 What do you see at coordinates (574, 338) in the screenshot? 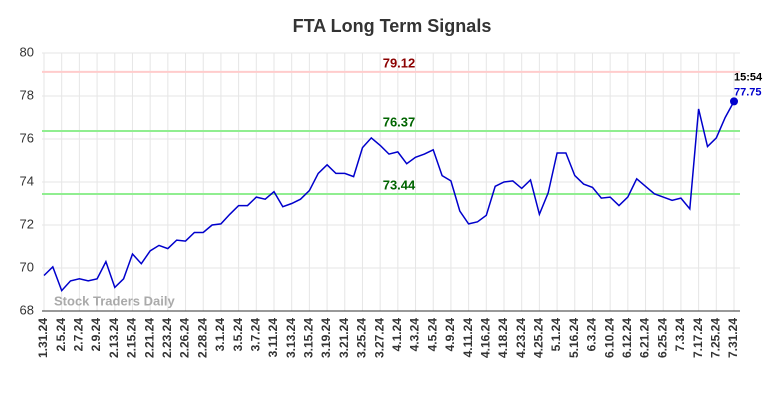
I see `x-tick-label: 5.16.24` at bounding box center [574, 338].